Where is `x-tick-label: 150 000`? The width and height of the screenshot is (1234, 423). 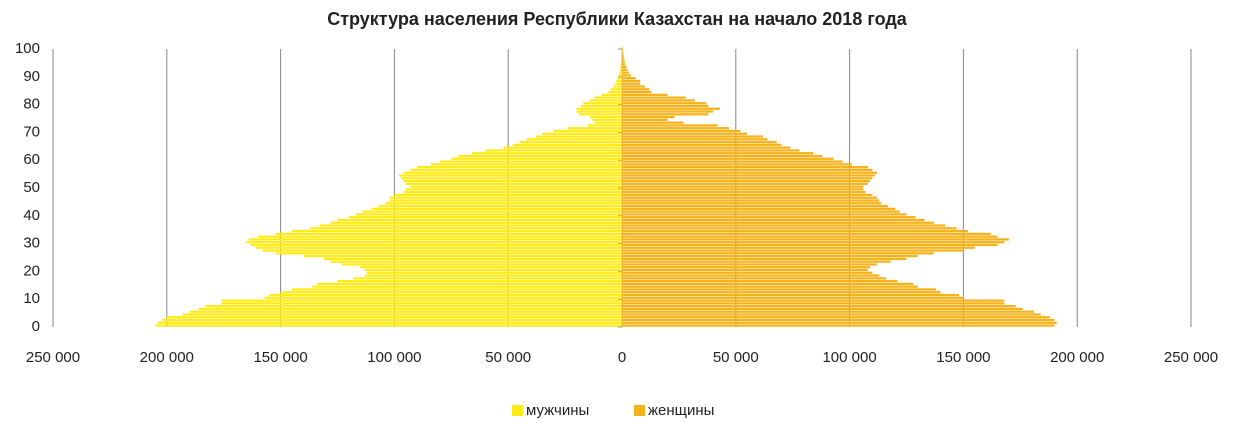 x-tick-label: 150 000 is located at coordinates (963, 357).